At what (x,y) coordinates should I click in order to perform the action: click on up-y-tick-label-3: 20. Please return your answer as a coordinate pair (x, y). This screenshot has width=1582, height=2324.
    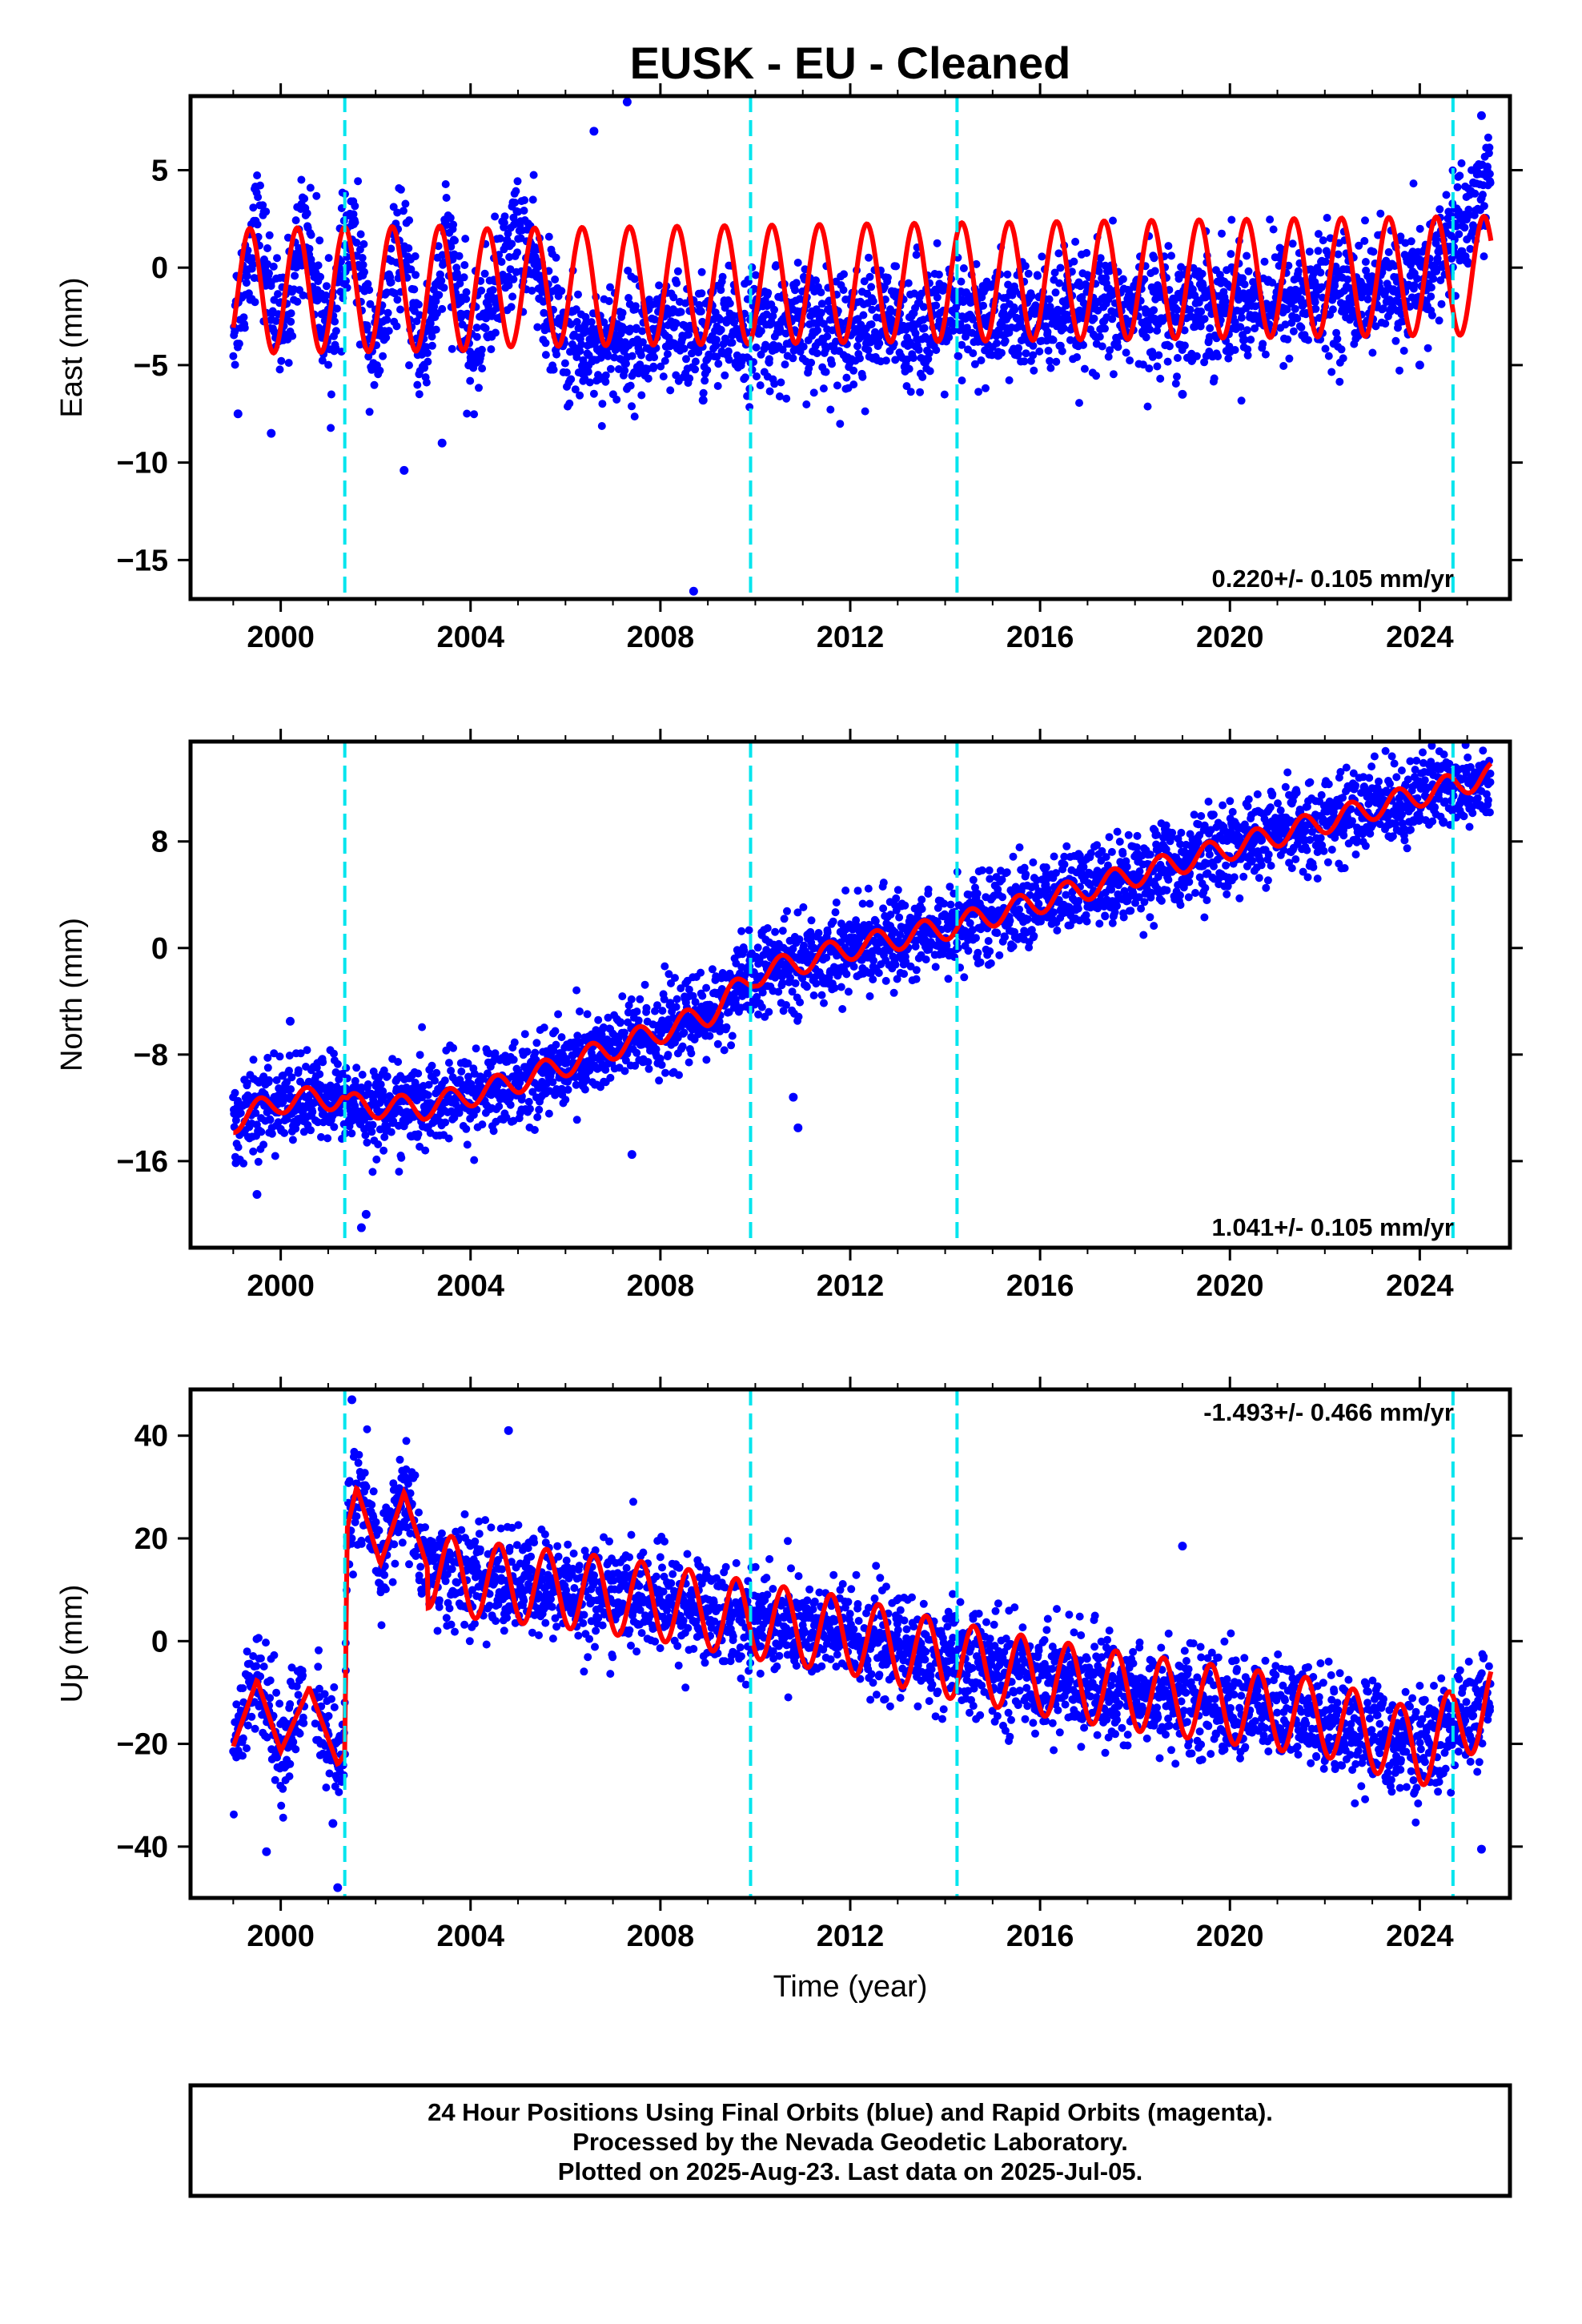
    Looking at the image, I should click on (151, 1539).